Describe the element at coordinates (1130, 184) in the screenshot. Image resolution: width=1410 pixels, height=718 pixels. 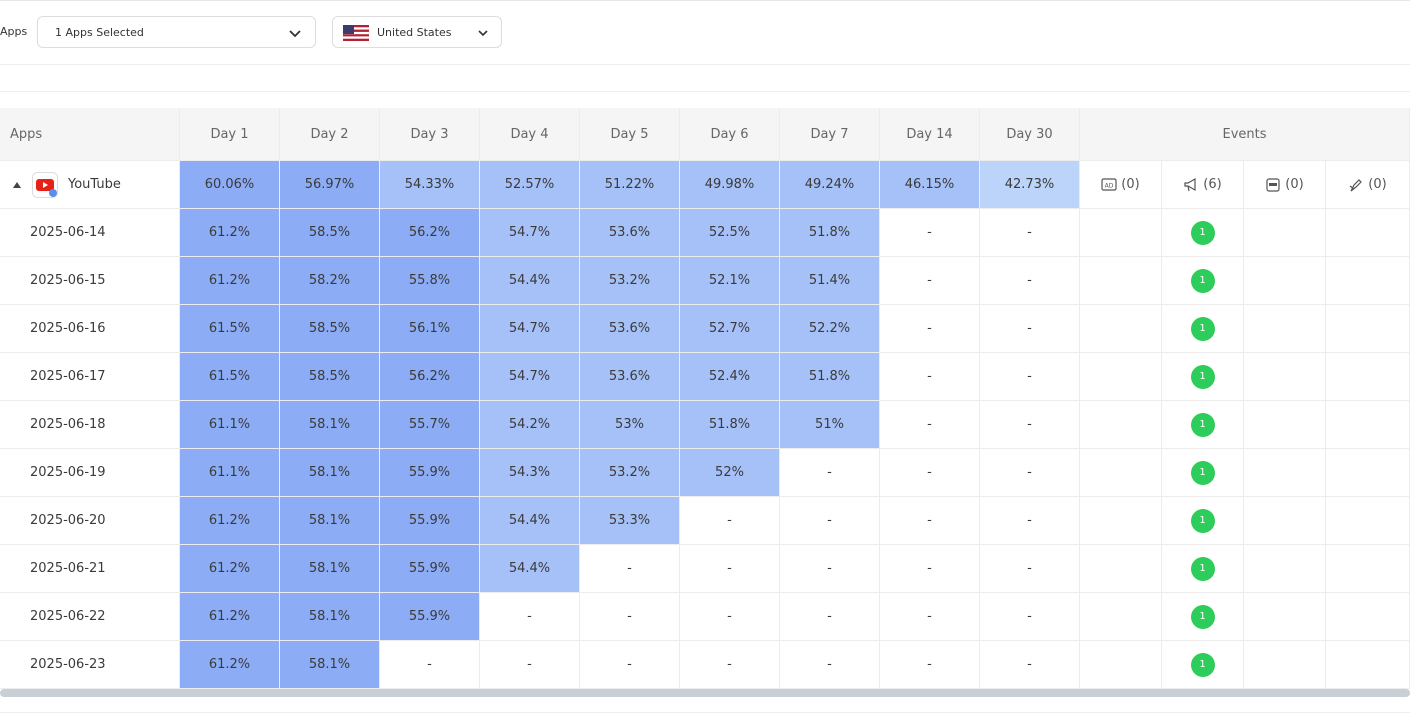
I see `event-count: (0)` at that location.